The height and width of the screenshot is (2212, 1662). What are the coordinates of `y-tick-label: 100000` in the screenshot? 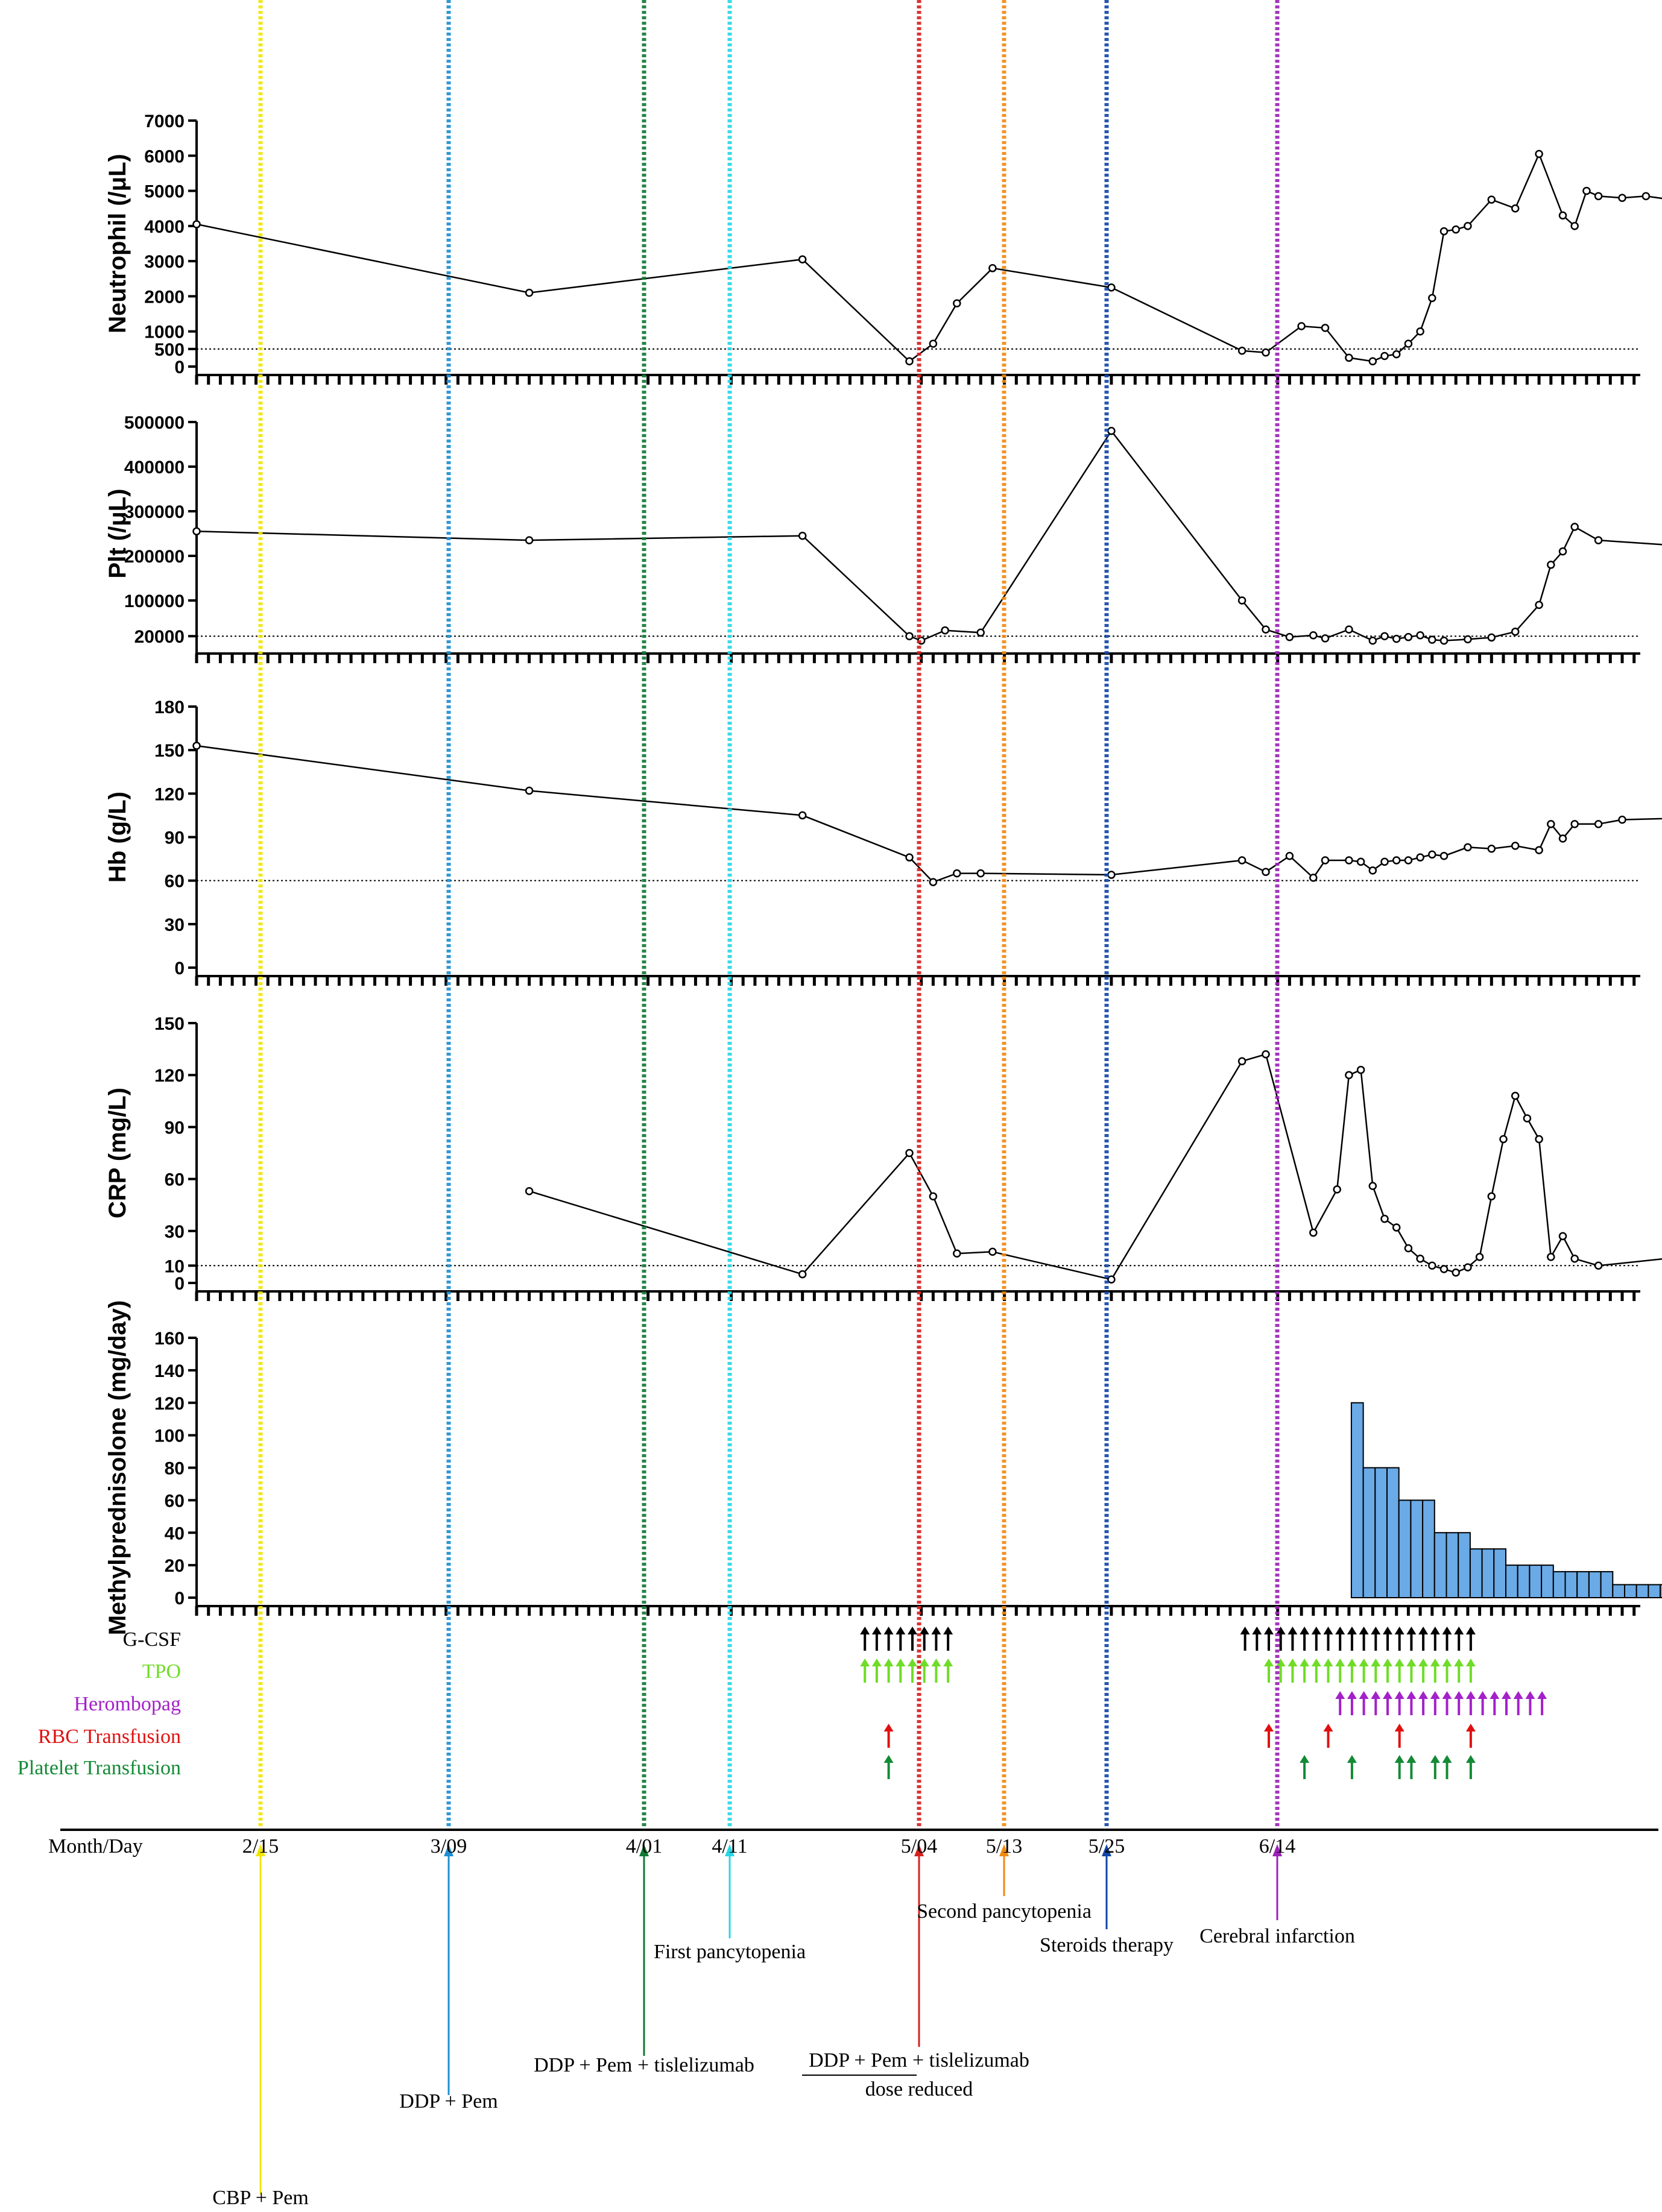 It's located at (154, 601).